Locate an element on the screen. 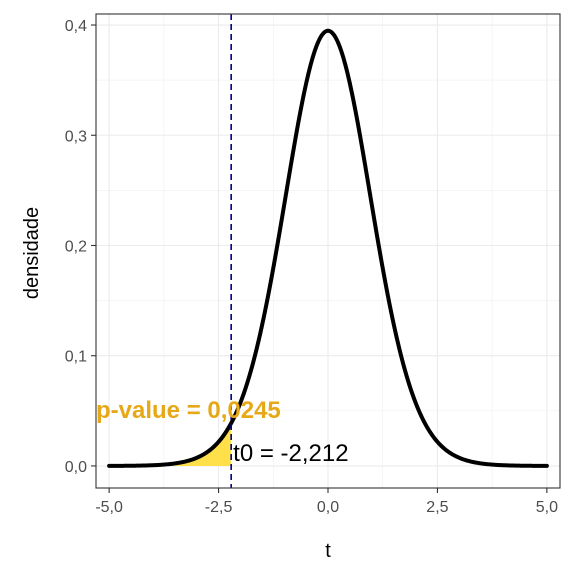 The width and height of the screenshot is (576, 576). x-axis-title: t is located at coordinates (328, 551).